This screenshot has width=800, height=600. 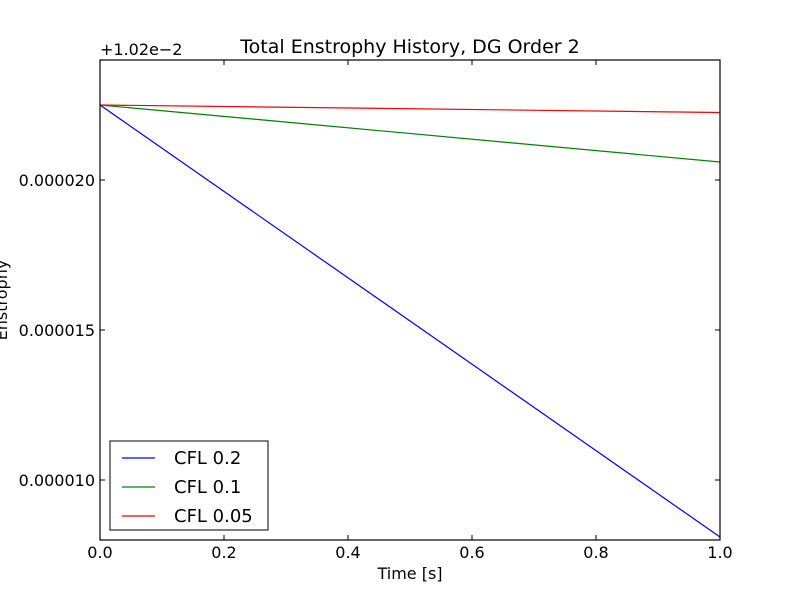 What do you see at coordinates (207, 487) in the screenshot?
I see `legend-label: CFL 0.1` at bounding box center [207, 487].